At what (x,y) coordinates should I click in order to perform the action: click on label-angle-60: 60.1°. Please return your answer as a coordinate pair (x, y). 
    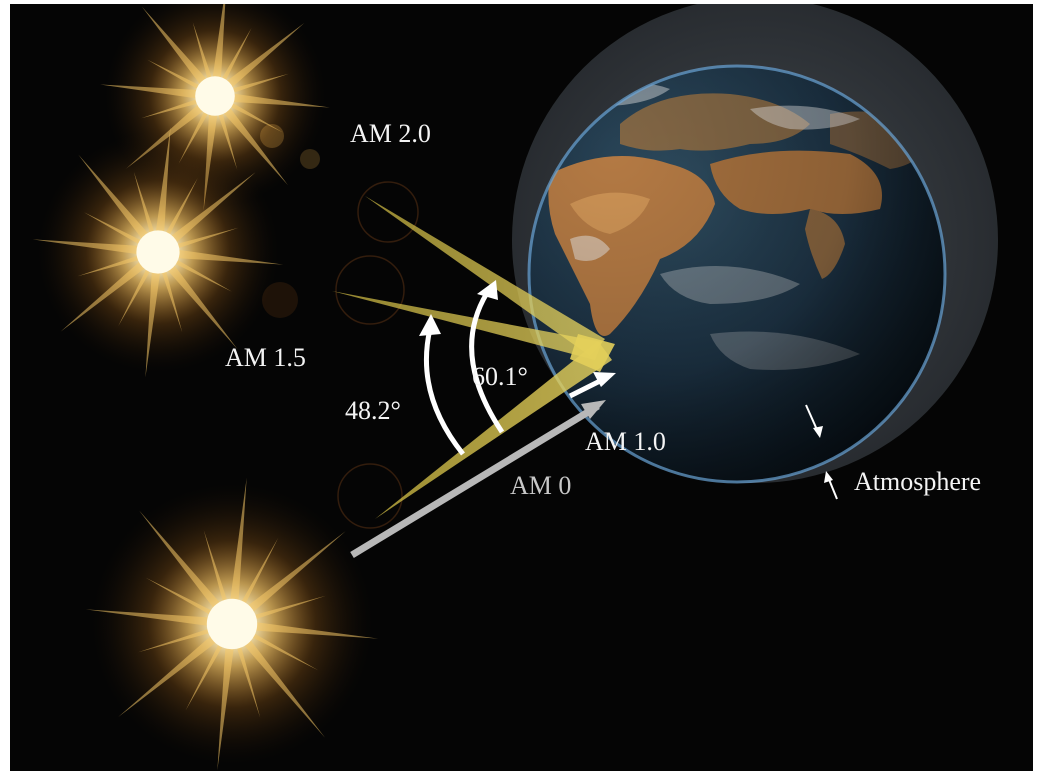
    Looking at the image, I should click on (500, 377).